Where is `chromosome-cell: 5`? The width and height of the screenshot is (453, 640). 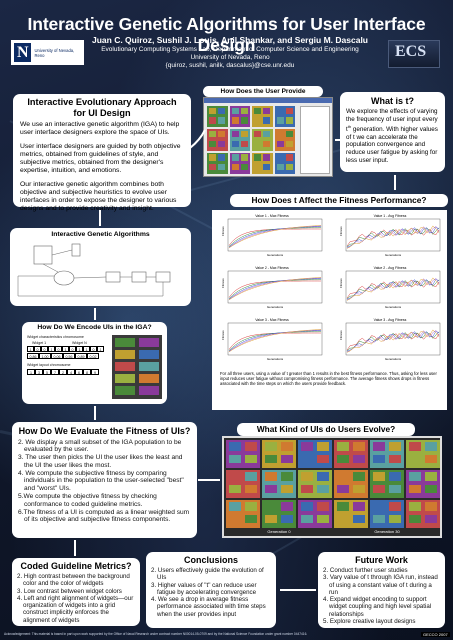
chromosome-cell: 5 is located at coordinates (47, 372).